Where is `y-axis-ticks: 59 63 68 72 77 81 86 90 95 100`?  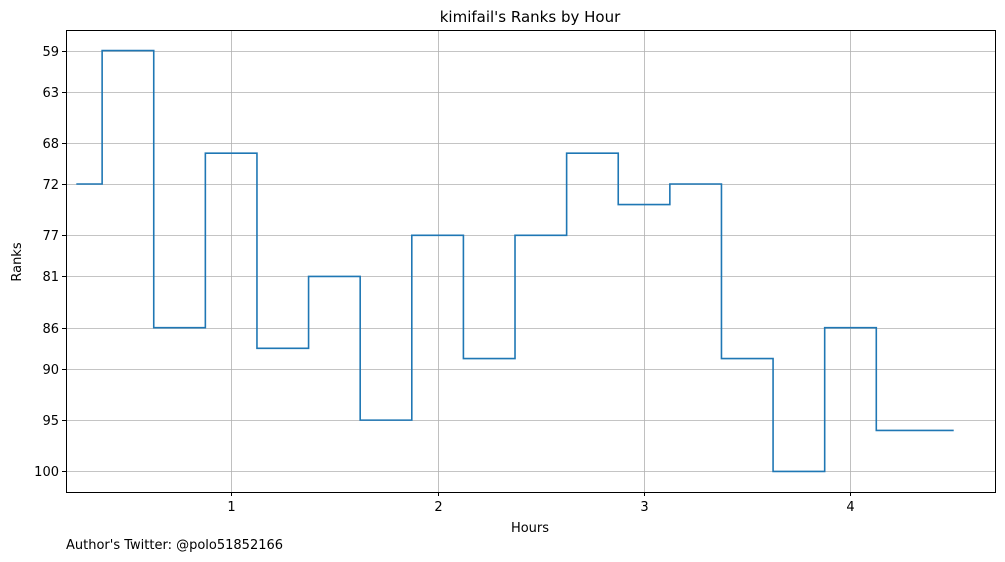 y-axis-ticks: 59 63 68 72 77 81 86 90 95 100 is located at coordinates (50, 262).